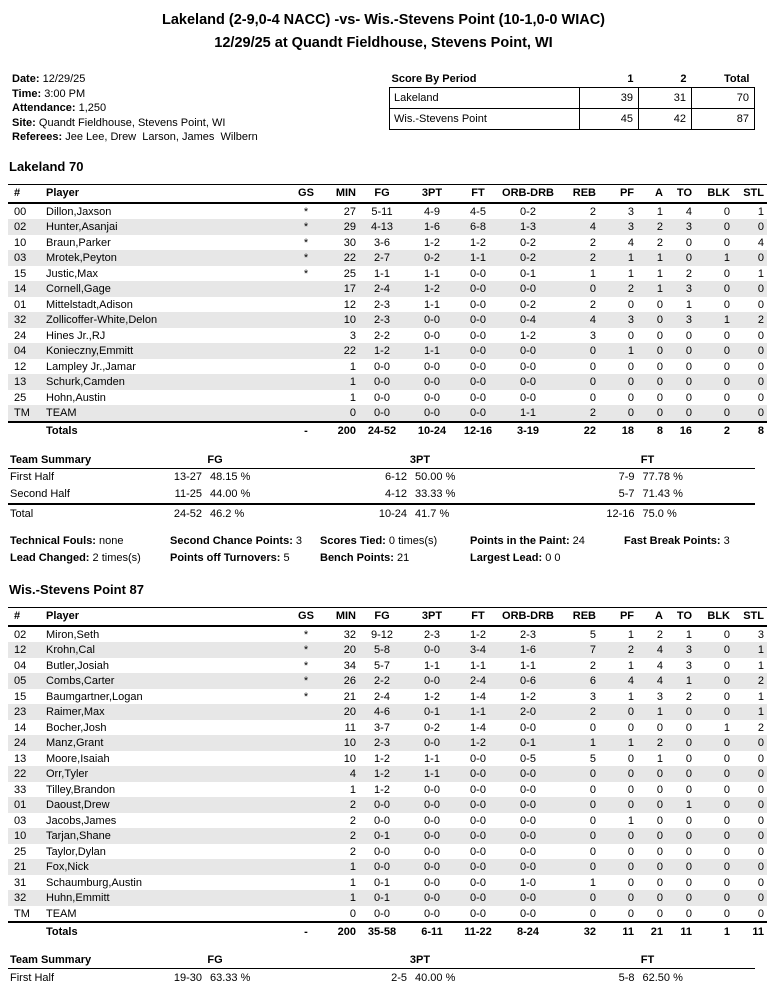  What do you see at coordinates (647, 495) in the screenshot?
I see `summary-stat-cell: 5-7 71.43 %` at bounding box center [647, 495].